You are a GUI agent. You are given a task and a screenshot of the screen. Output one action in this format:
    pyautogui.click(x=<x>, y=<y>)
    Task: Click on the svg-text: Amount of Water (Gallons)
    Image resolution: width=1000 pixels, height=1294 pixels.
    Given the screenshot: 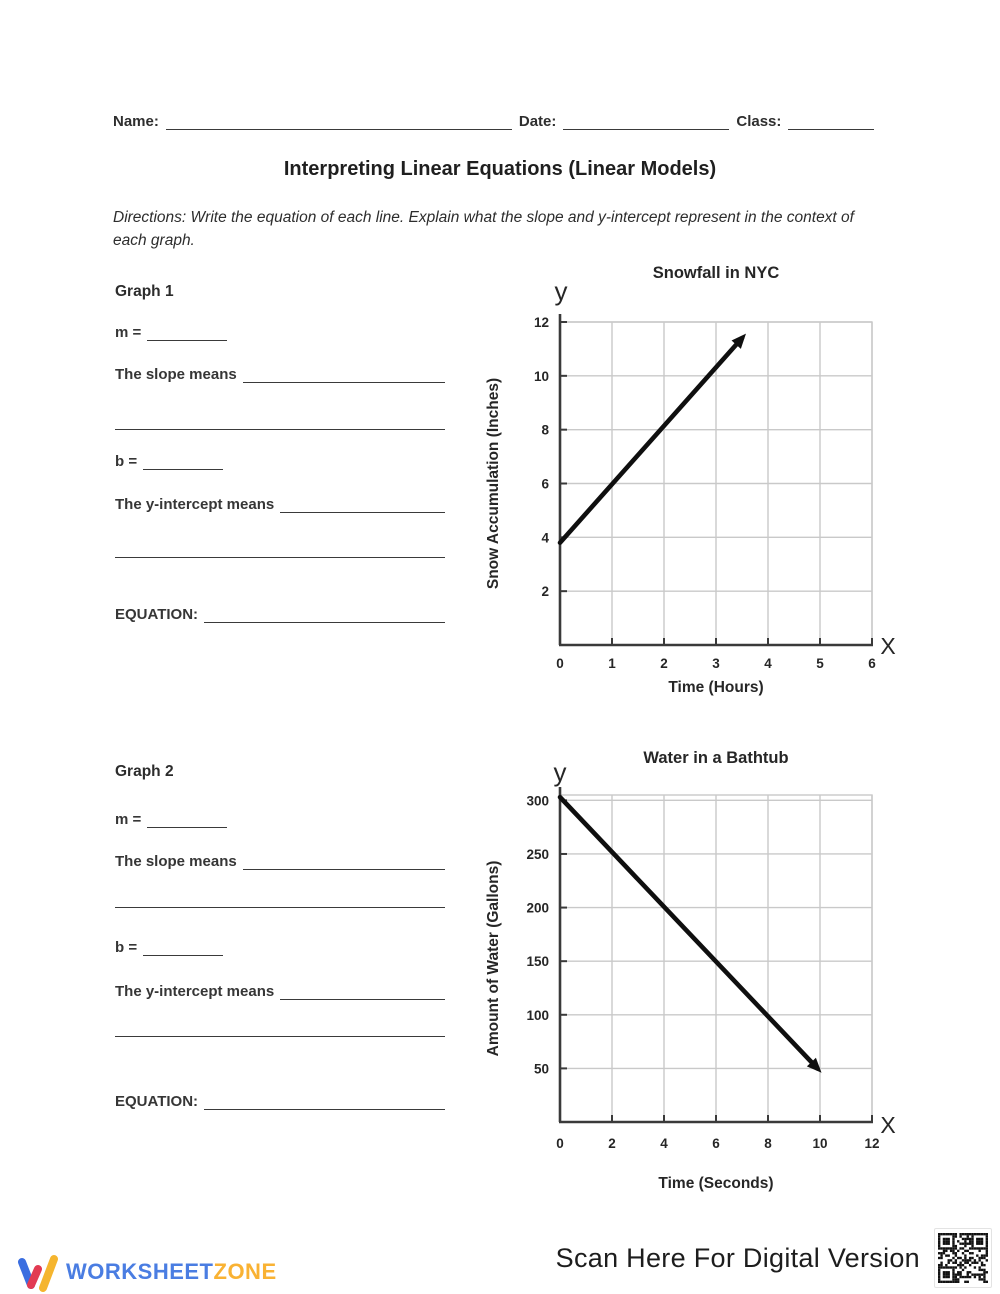 What is the action you would take?
    pyautogui.click(x=493, y=959)
    